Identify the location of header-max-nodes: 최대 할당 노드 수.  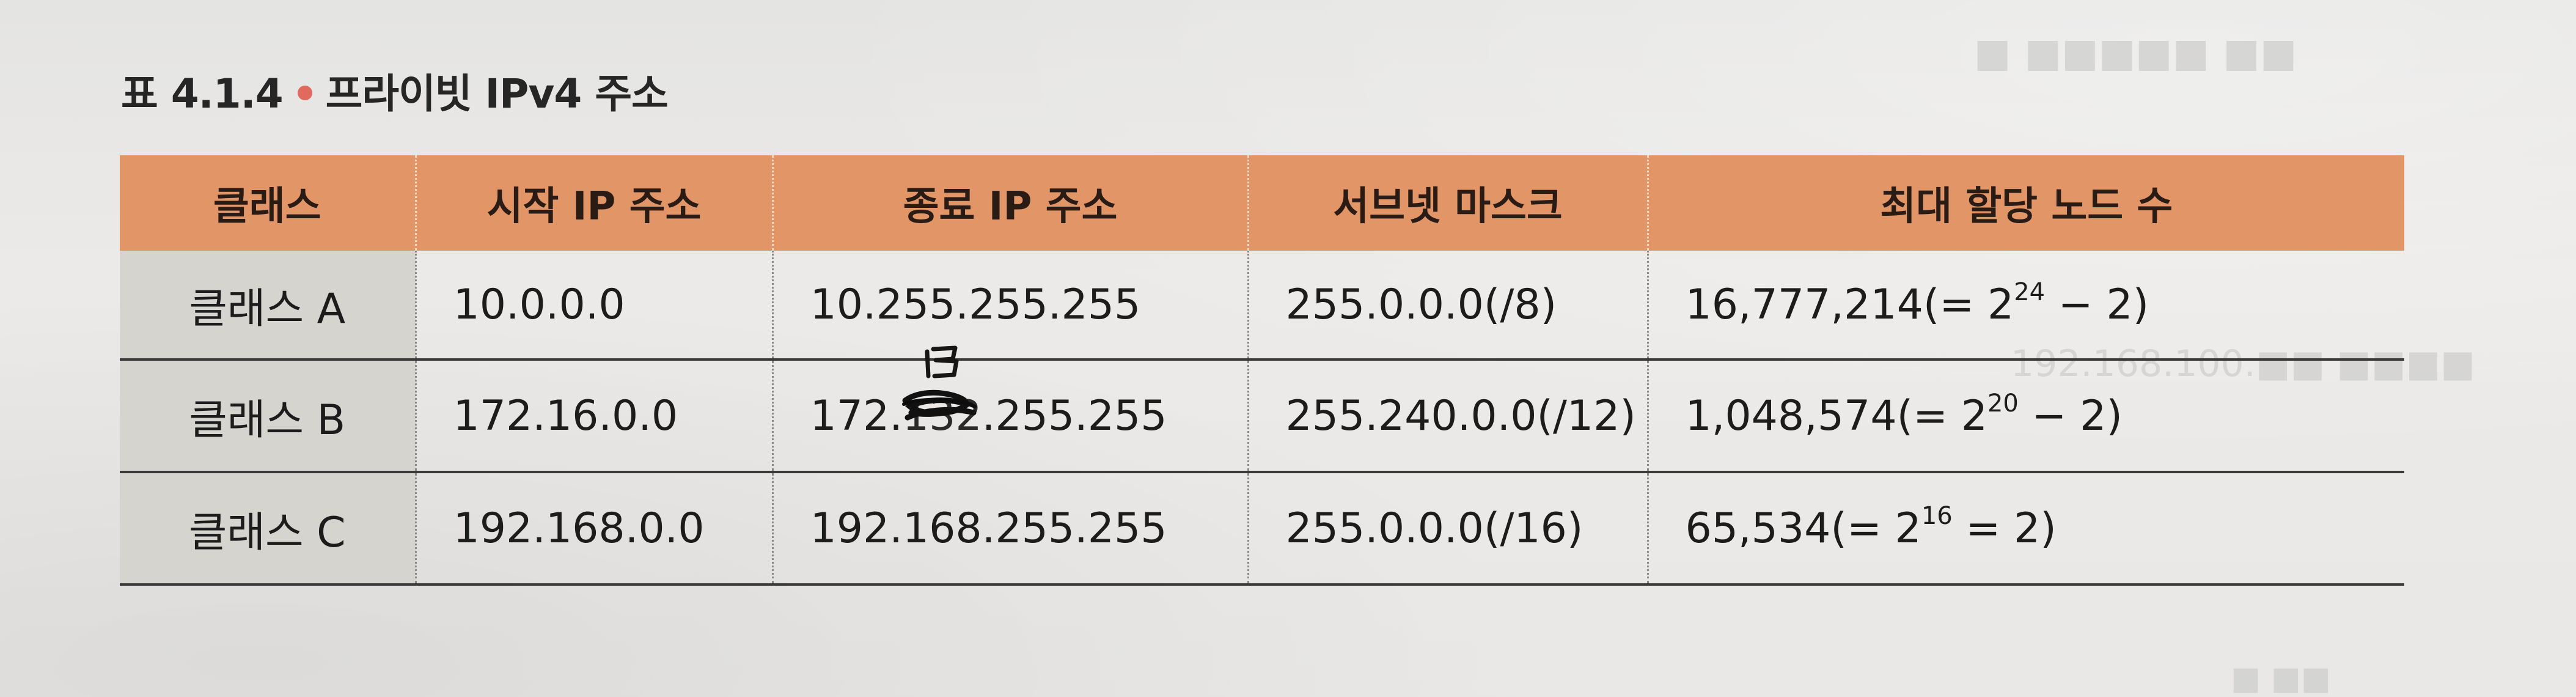
(2025, 203).